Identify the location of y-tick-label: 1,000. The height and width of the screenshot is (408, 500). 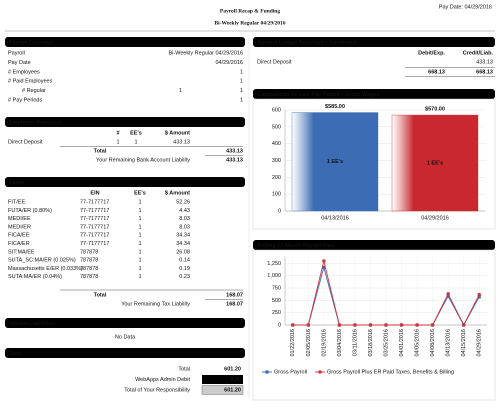
(274, 276).